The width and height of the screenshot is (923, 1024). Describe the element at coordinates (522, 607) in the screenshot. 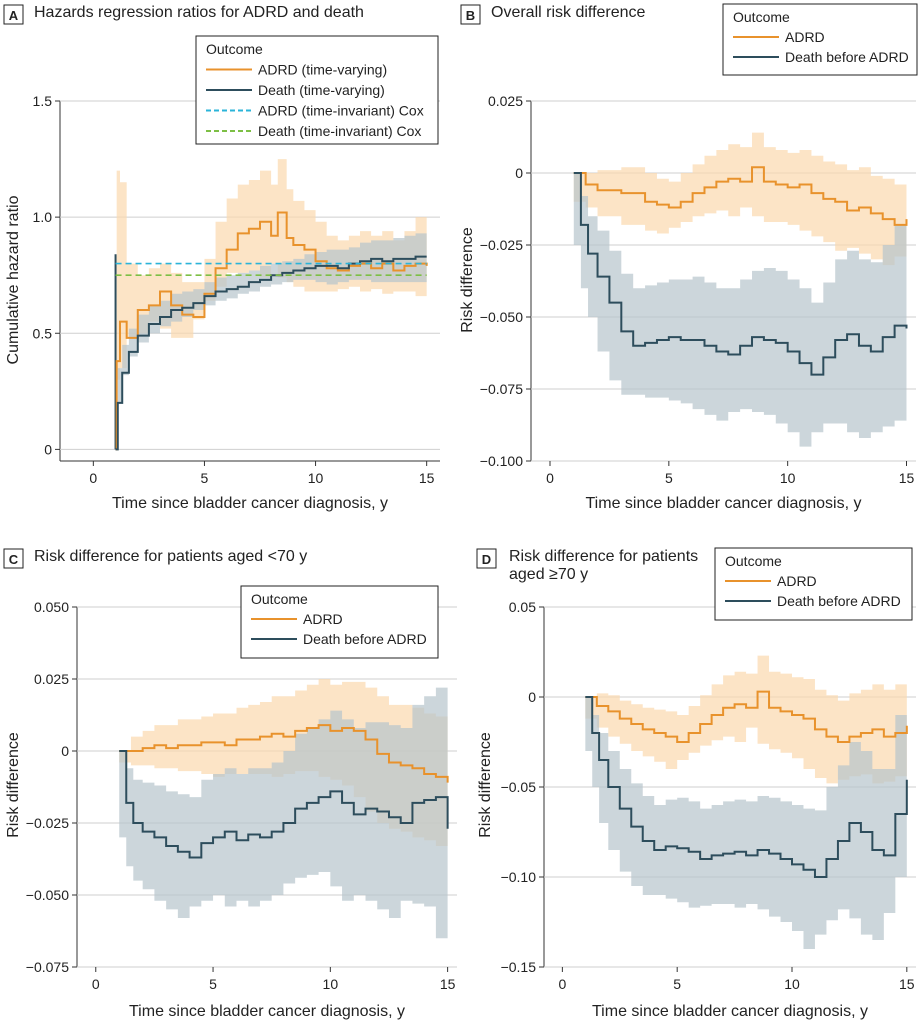

I see `y-tick-label: 0.05` at that location.